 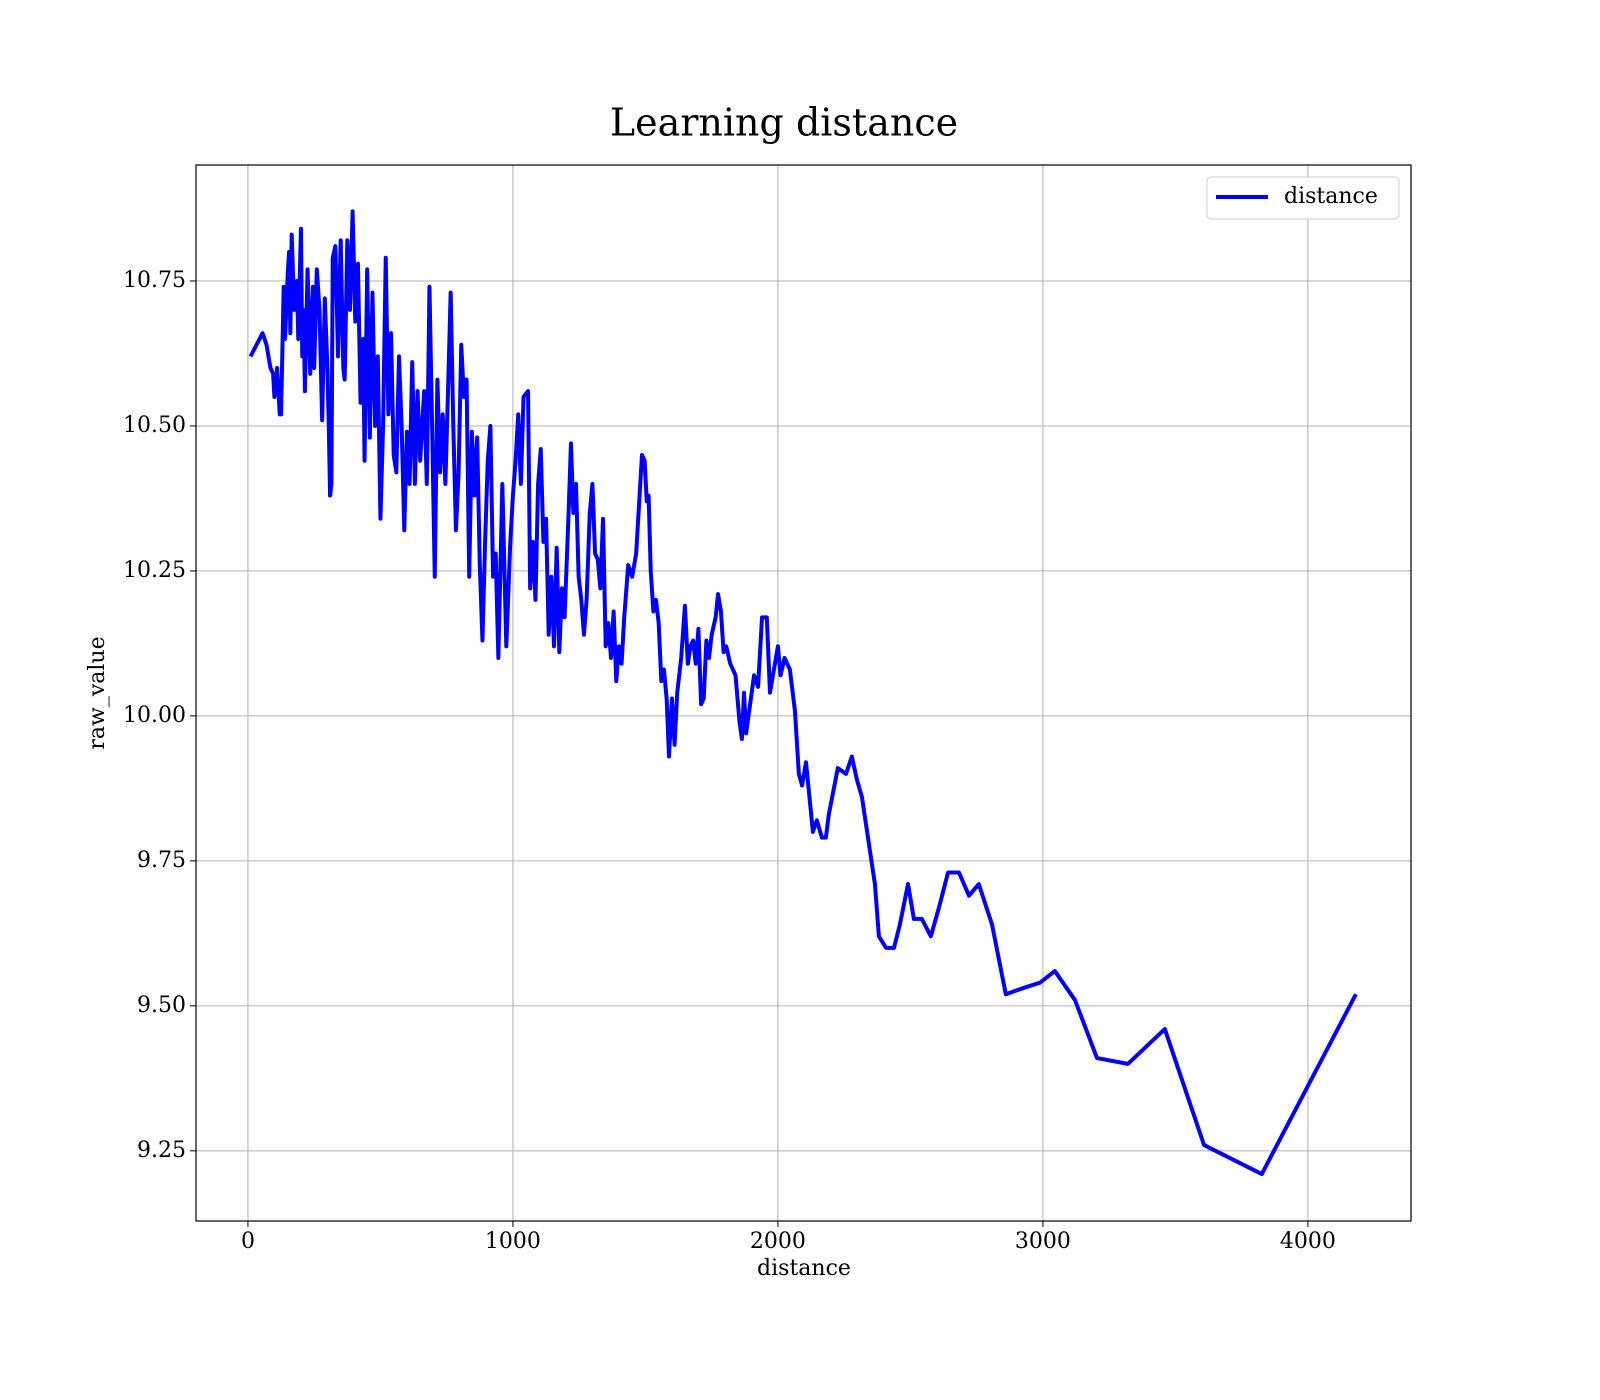 What do you see at coordinates (161, 1005) in the screenshot?
I see `y-tick-label: 9.50` at bounding box center [161, 1005].